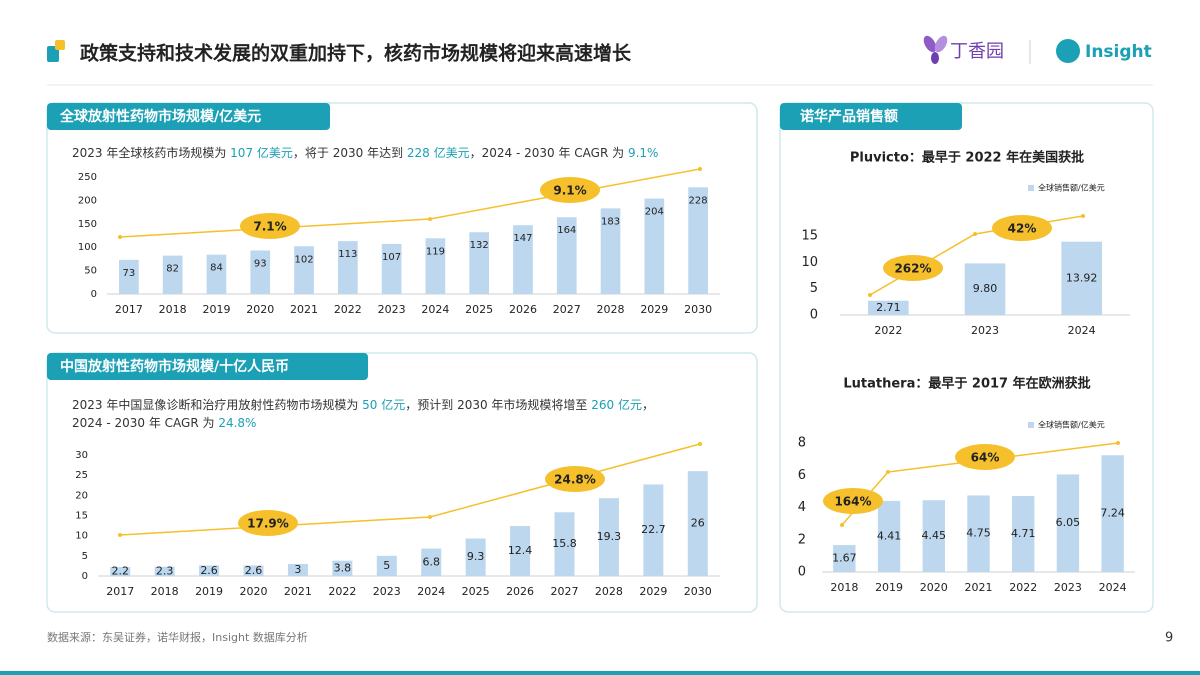  I want to click on data-label: 164, so click(566, 230).